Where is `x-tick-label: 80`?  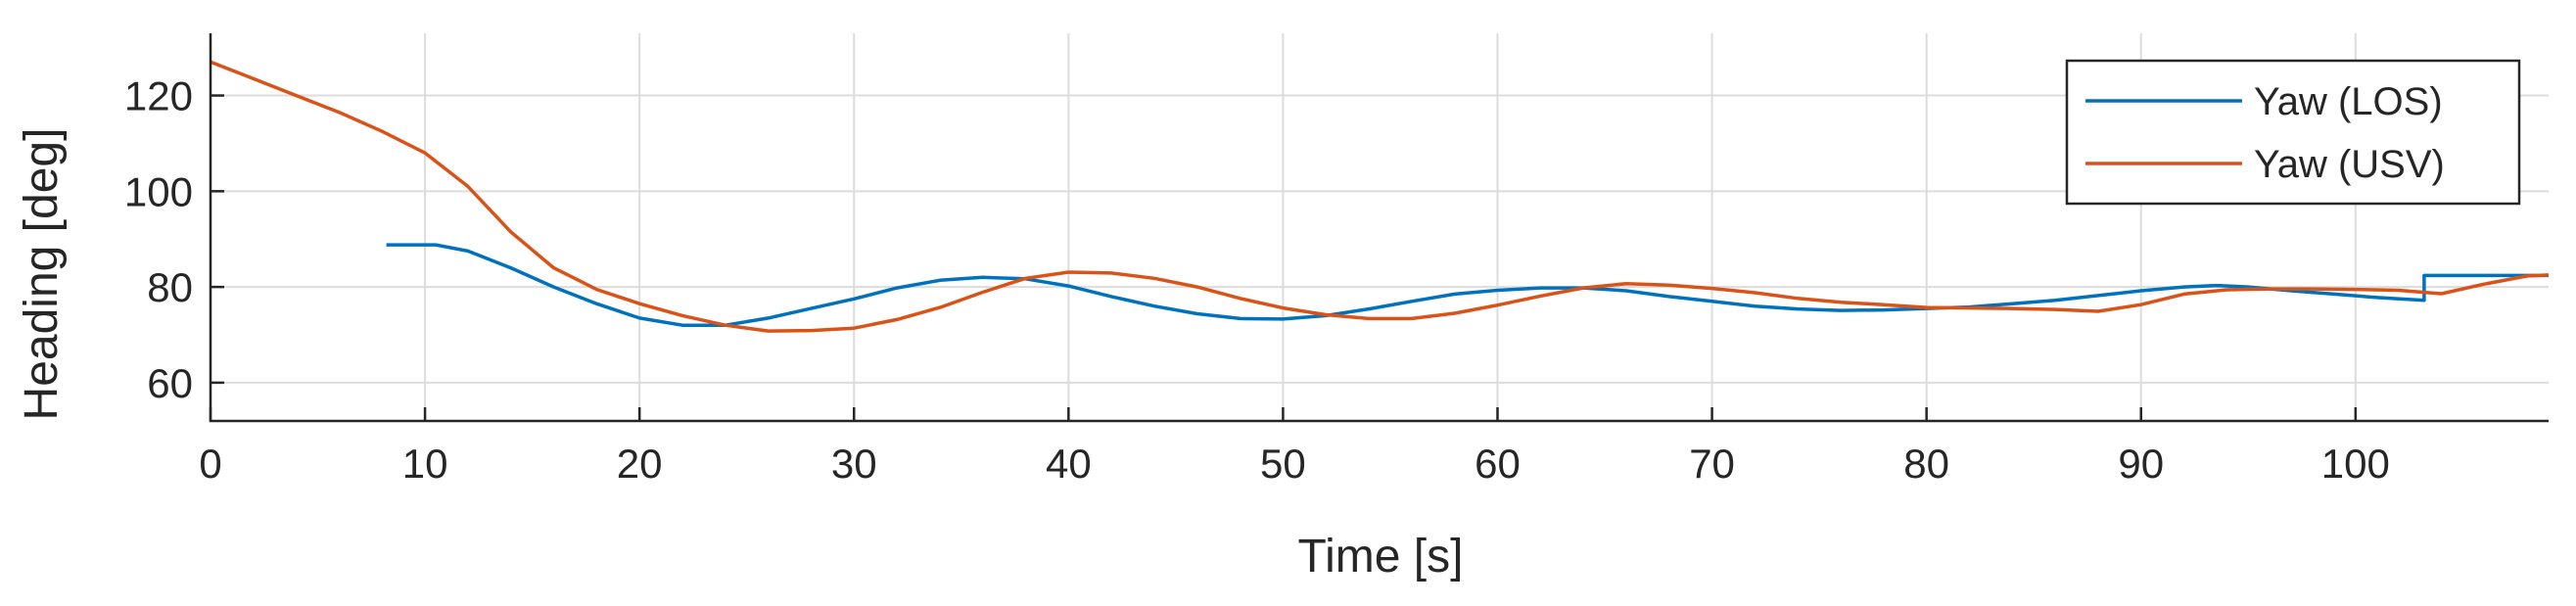
x-tick-label: 80 is located at coordinates (1926, 464).